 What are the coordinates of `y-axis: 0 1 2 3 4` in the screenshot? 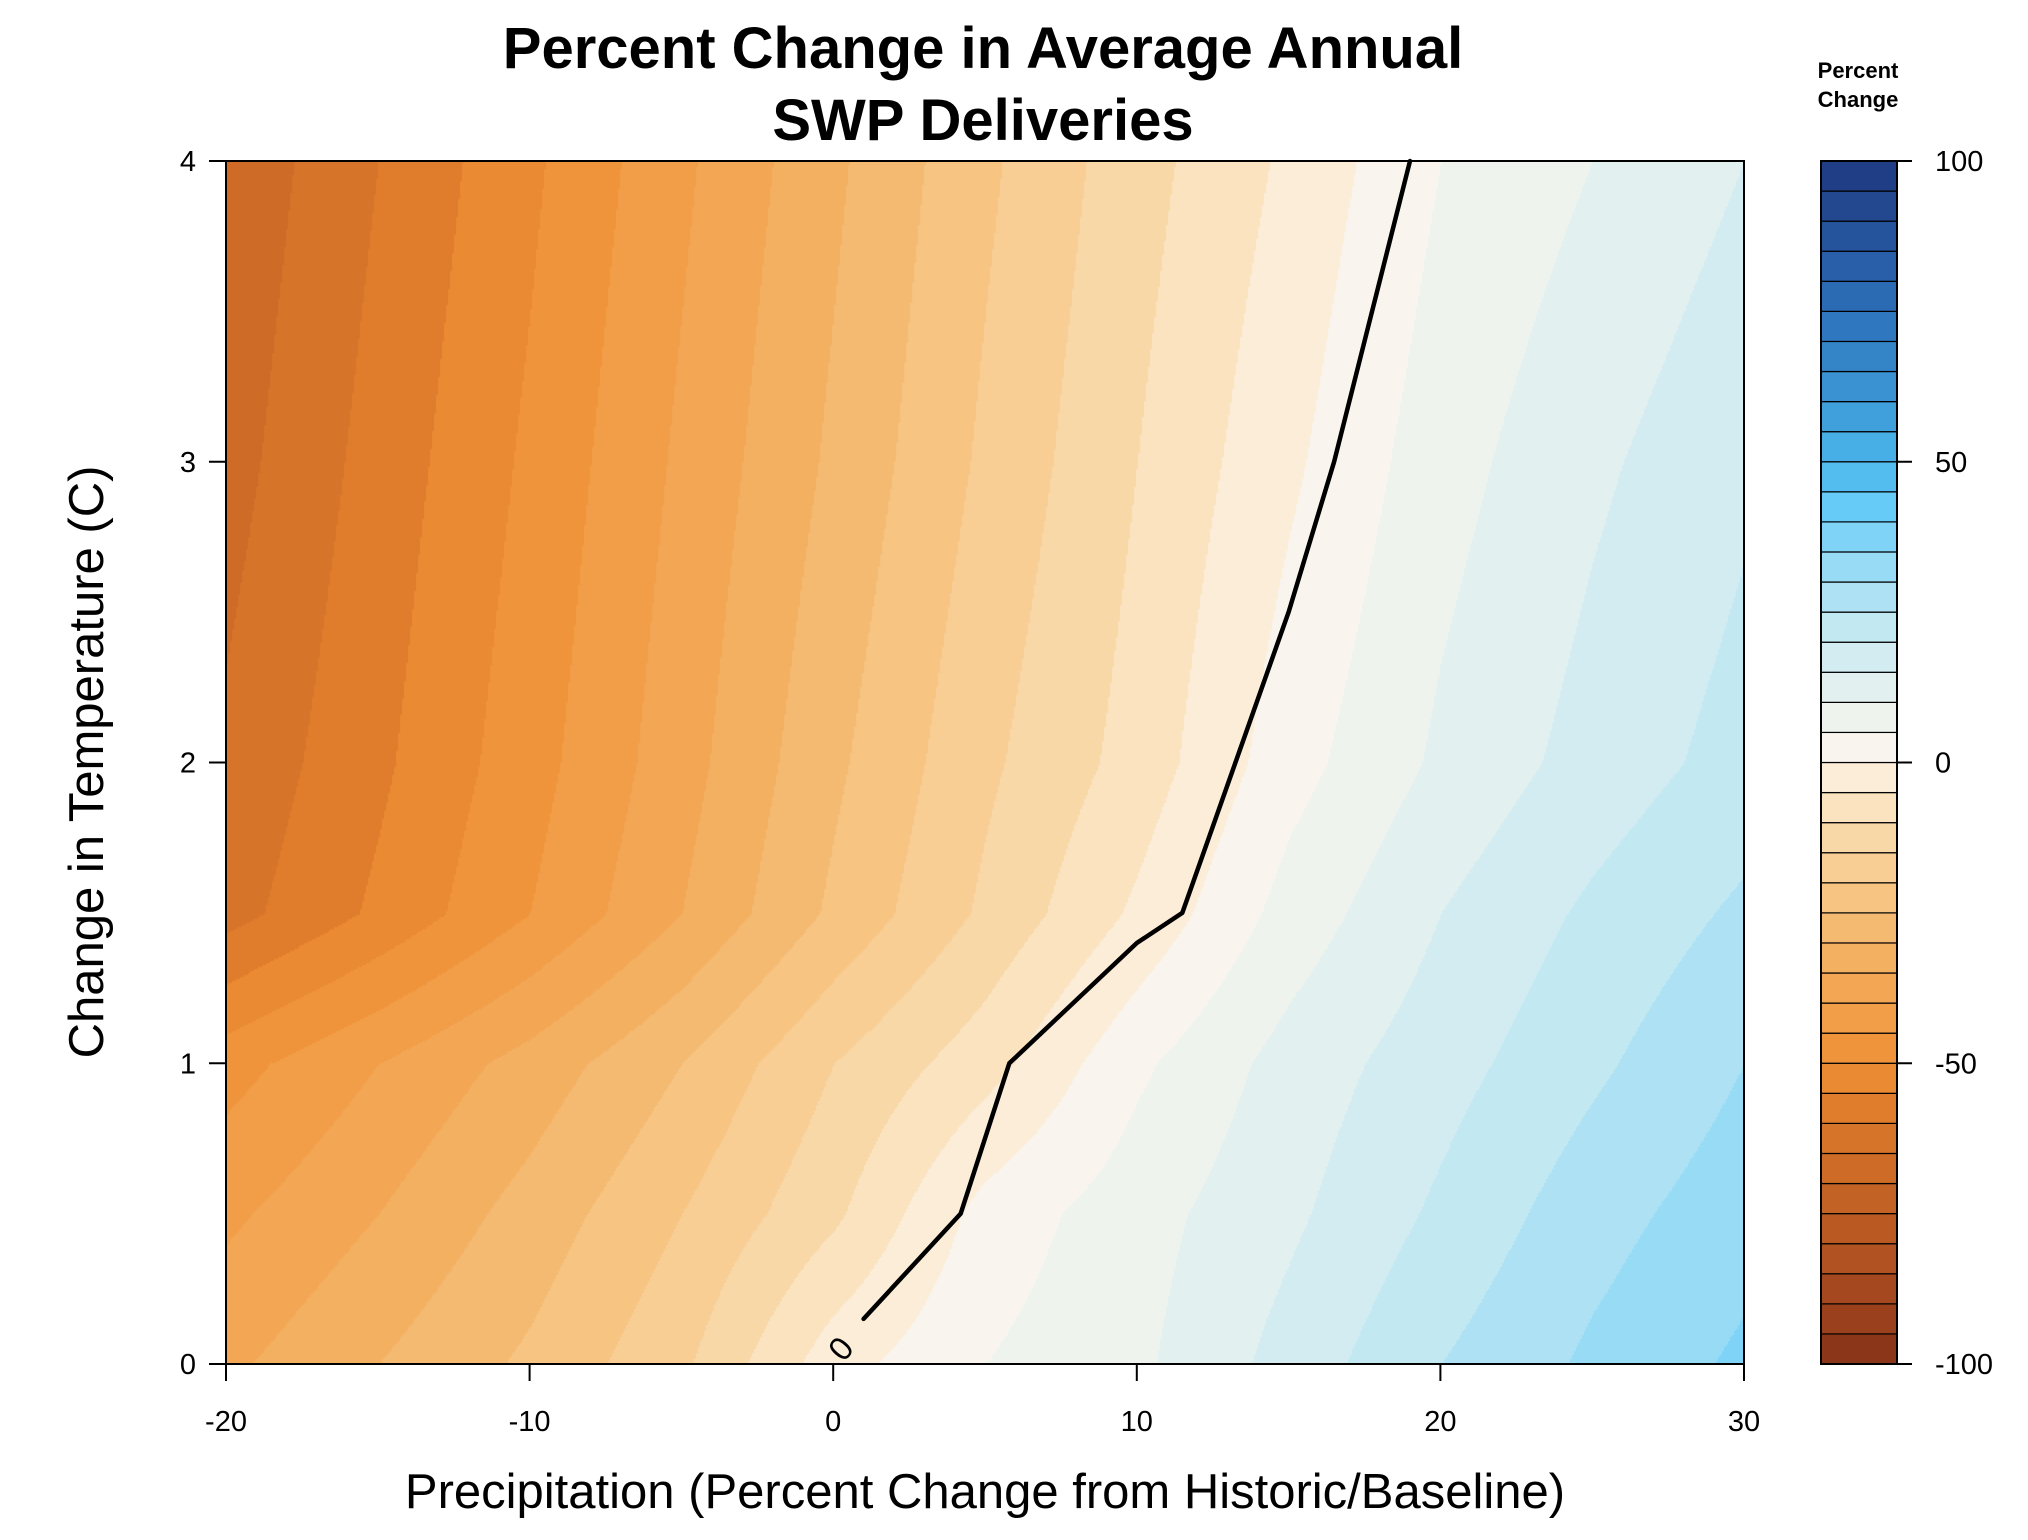 It's located at (203, 763).